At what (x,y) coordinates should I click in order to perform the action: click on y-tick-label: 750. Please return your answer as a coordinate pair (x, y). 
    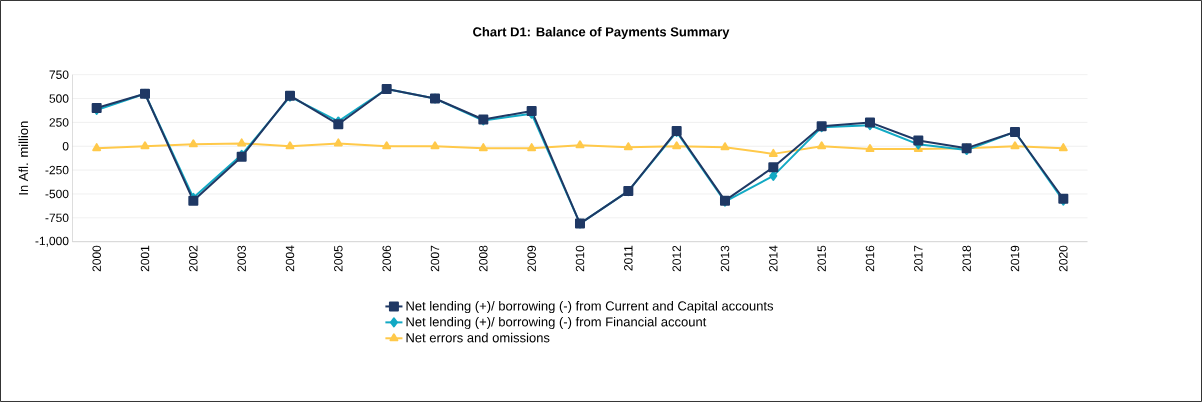
    Looking at the image, I should click on (59, 74).